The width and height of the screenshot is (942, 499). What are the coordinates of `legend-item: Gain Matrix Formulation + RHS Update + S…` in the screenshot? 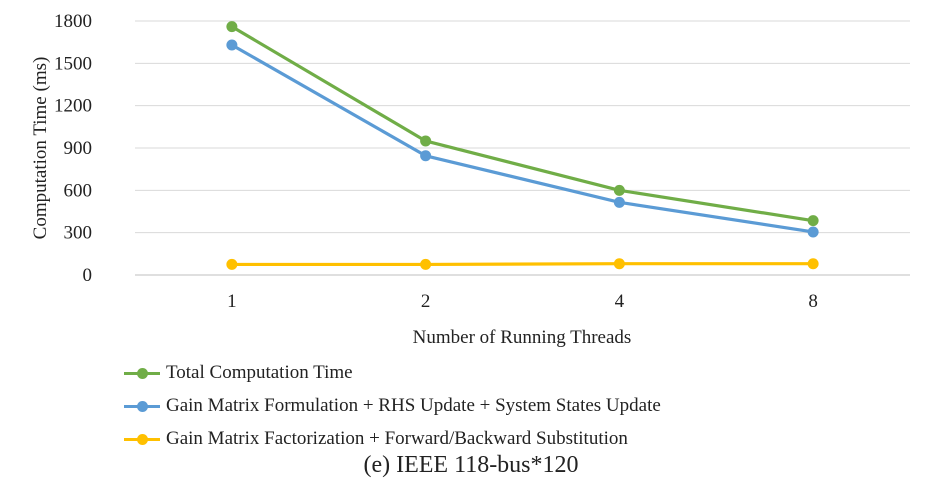 It's located at (392, 405).